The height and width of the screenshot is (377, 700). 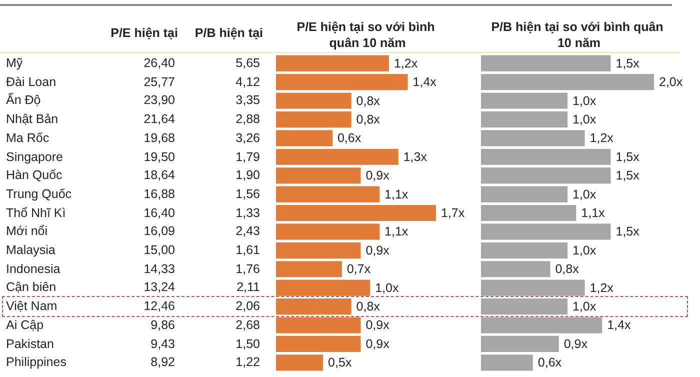 I want to click on category-label: Hàn Quốc, so click(x=34, y=175).